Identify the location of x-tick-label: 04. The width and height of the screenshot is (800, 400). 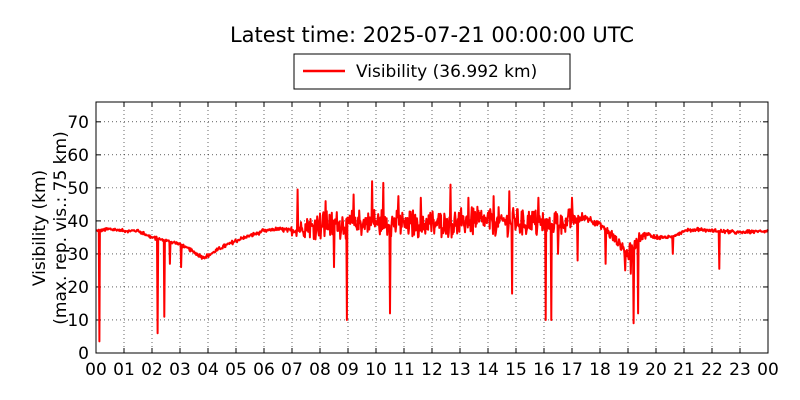
(208, 370).